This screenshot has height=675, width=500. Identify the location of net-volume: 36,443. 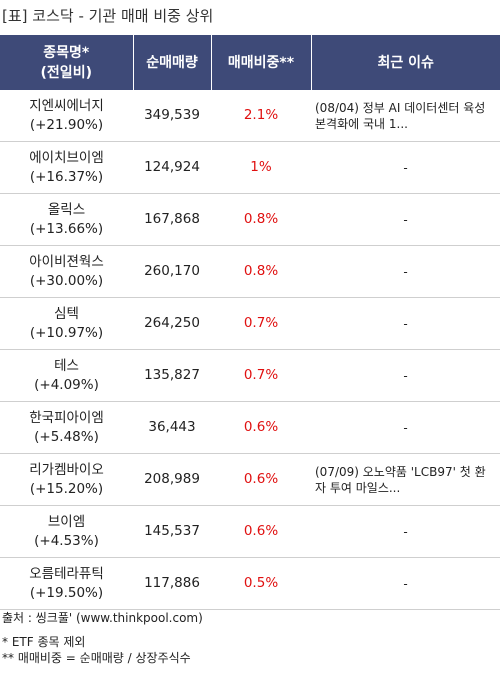
(172, 427).